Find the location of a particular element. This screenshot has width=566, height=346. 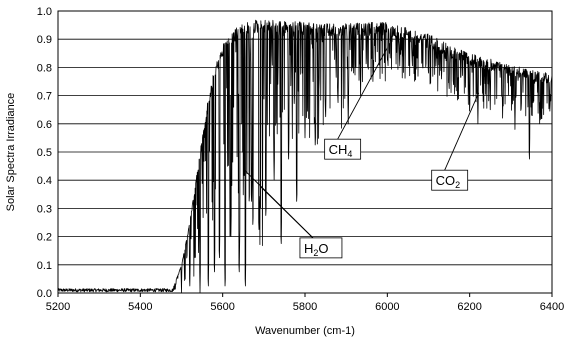

y-tick-label: 1.0 is located at coordinates (44, 12).